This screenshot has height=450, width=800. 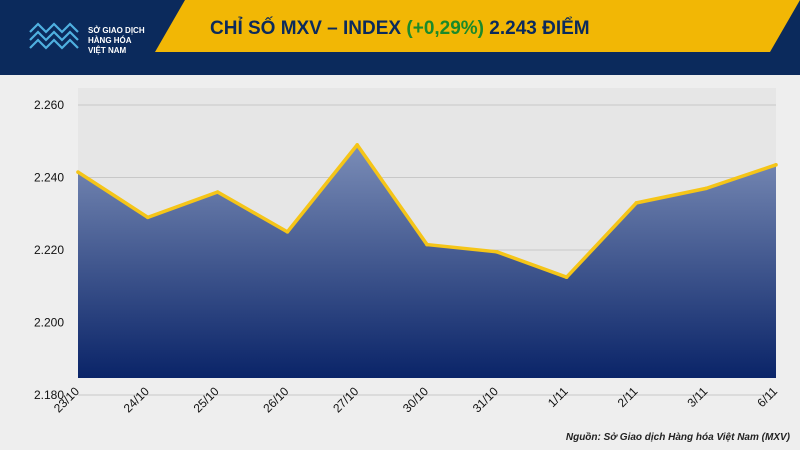 I want to click on x-tick-label: 27/10, so click(x=345, y=399).